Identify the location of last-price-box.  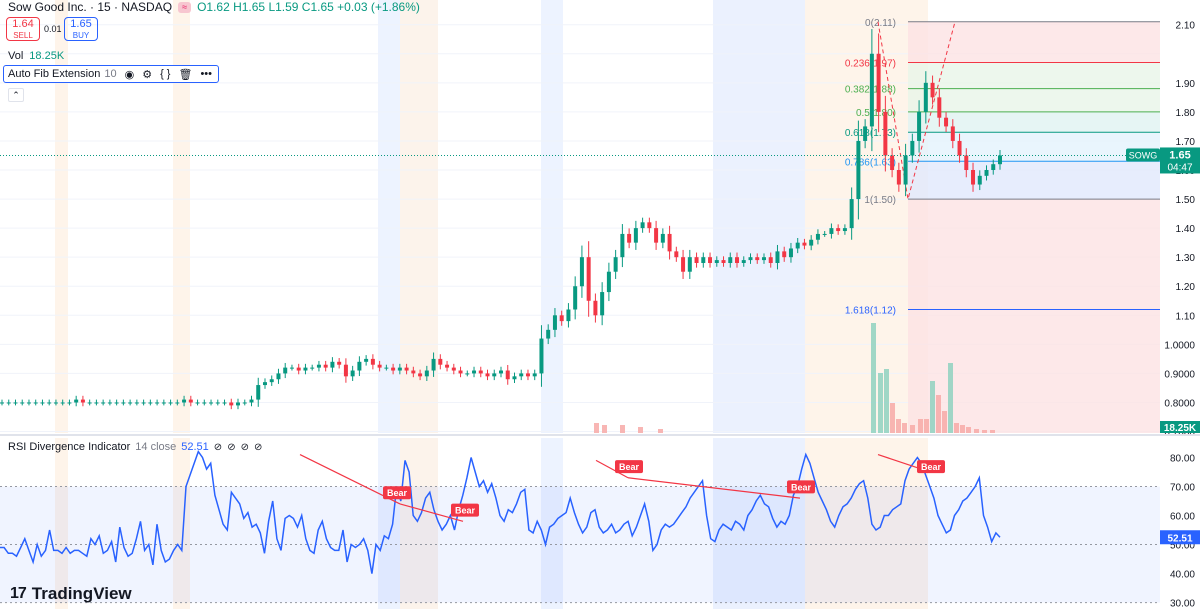
(1180, 160).